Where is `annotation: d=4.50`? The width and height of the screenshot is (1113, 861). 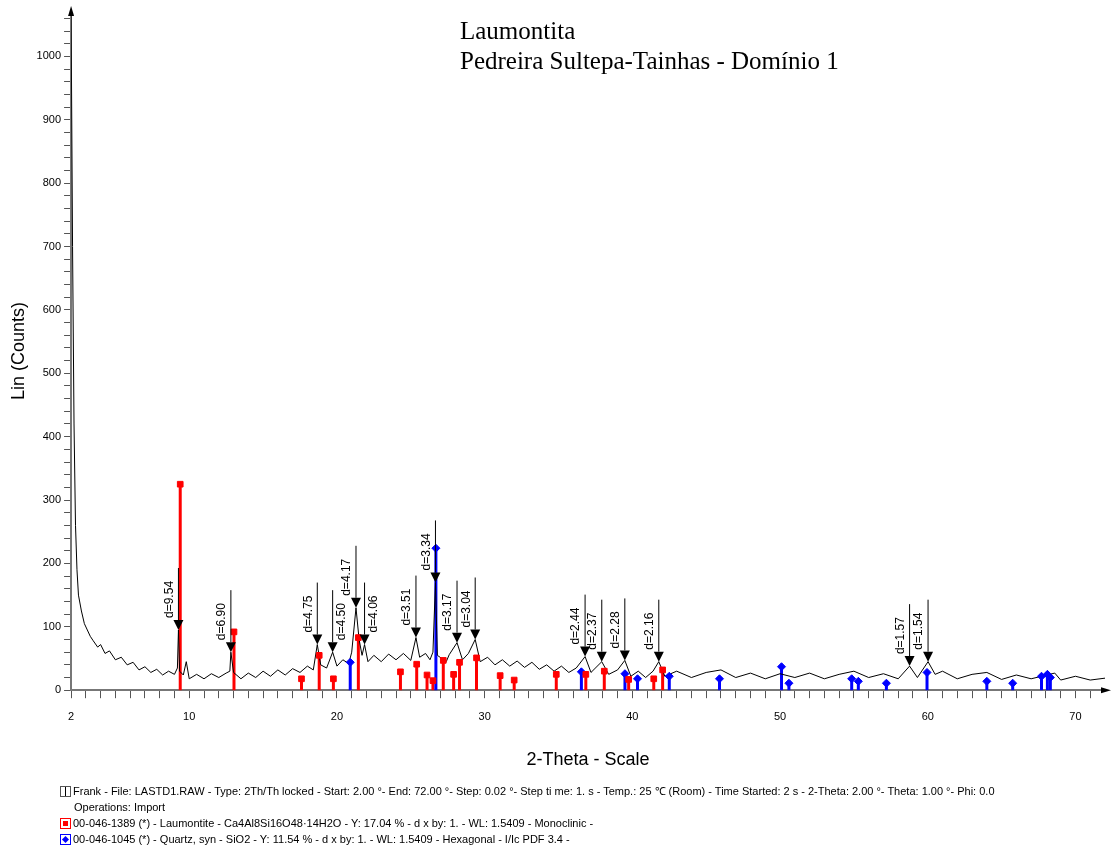
annotation: d=4.50 is located at coordinates (340, 621).